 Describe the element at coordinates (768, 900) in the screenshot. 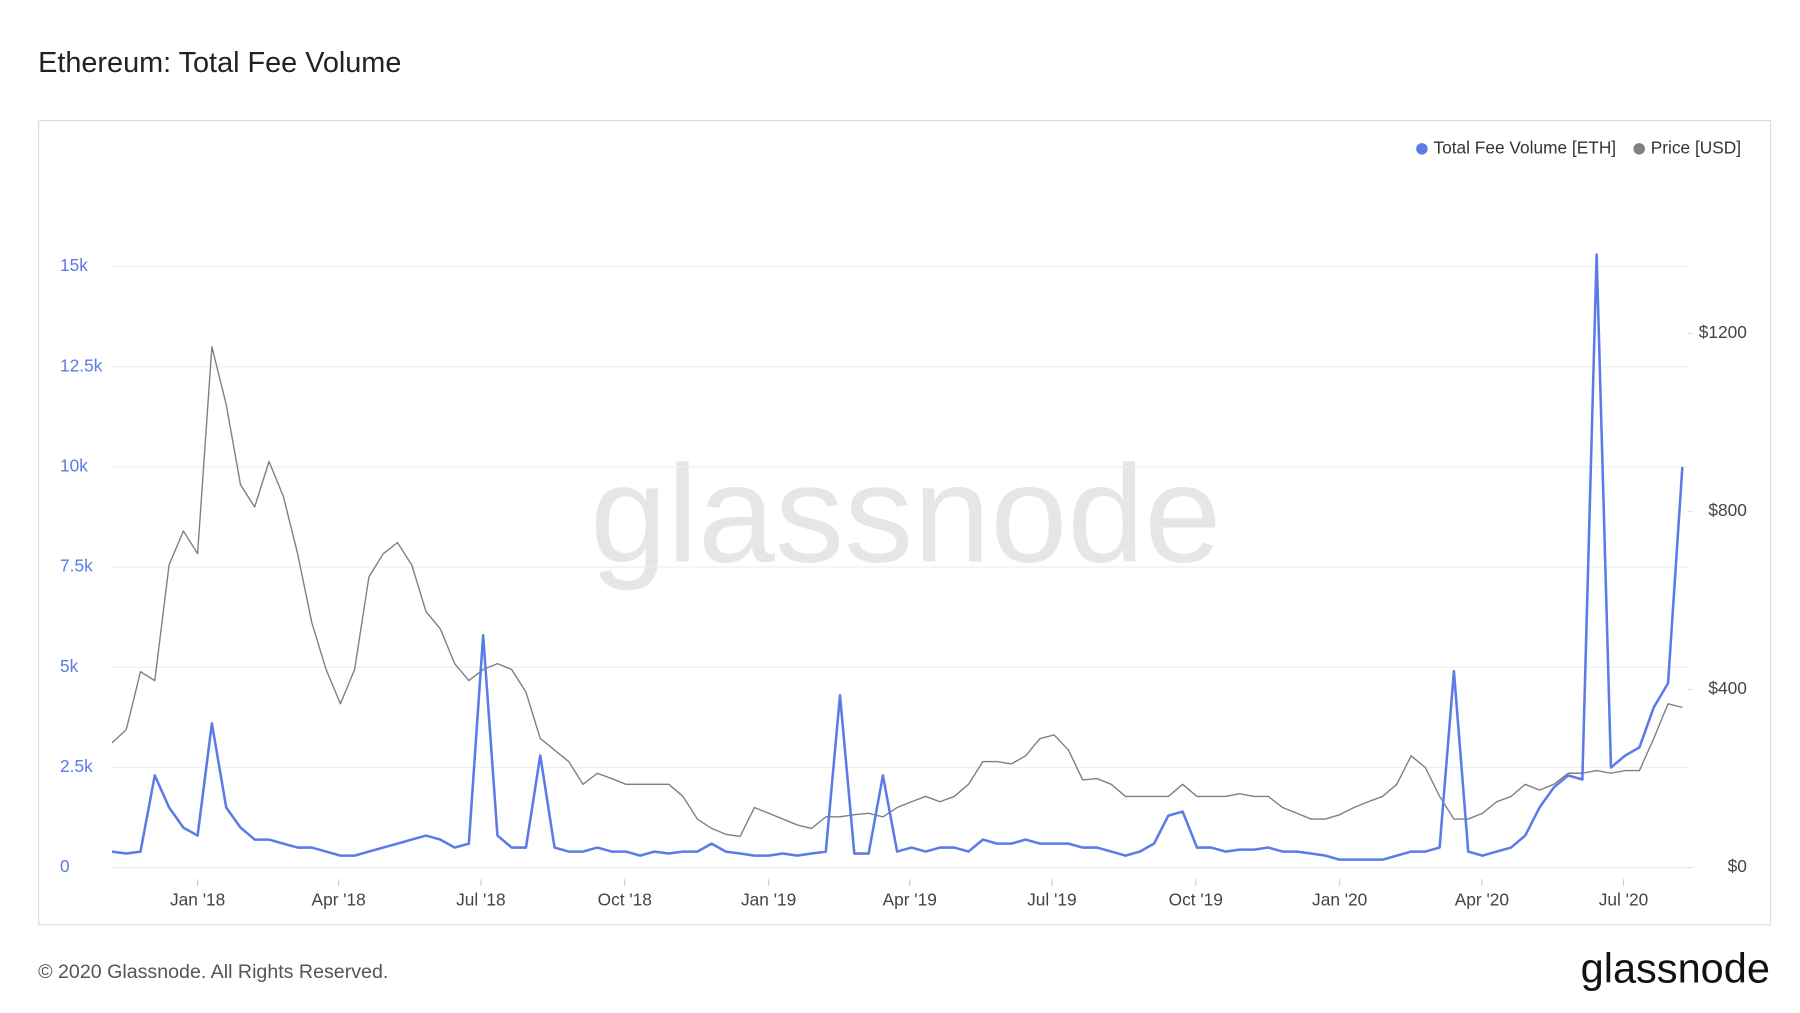

I see `x-tick-label: Jan '19` at that location.